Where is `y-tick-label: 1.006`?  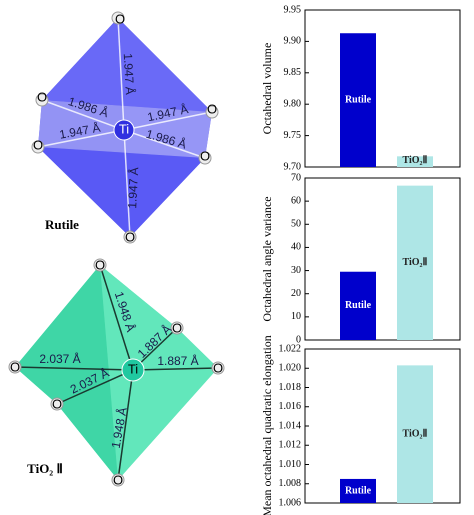
y-tick-label: 1.006 is located at coordinates (290, 502).